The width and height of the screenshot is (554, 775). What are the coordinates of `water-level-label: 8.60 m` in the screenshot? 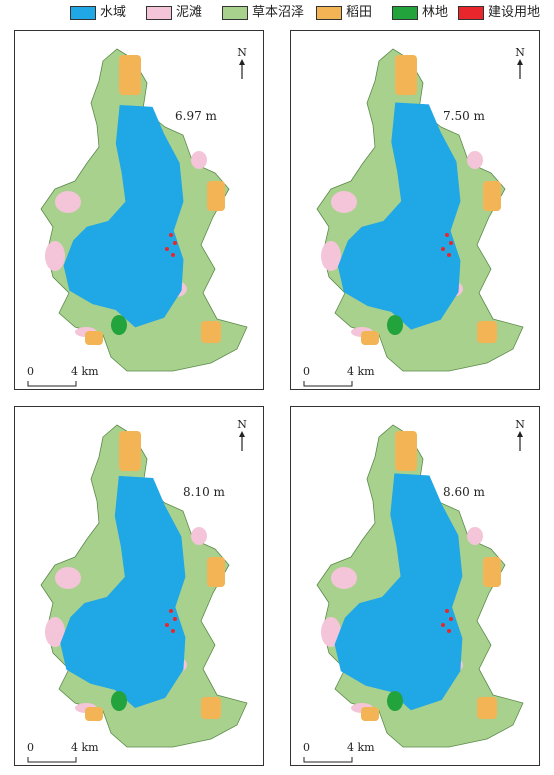 It's located at (464, 492).